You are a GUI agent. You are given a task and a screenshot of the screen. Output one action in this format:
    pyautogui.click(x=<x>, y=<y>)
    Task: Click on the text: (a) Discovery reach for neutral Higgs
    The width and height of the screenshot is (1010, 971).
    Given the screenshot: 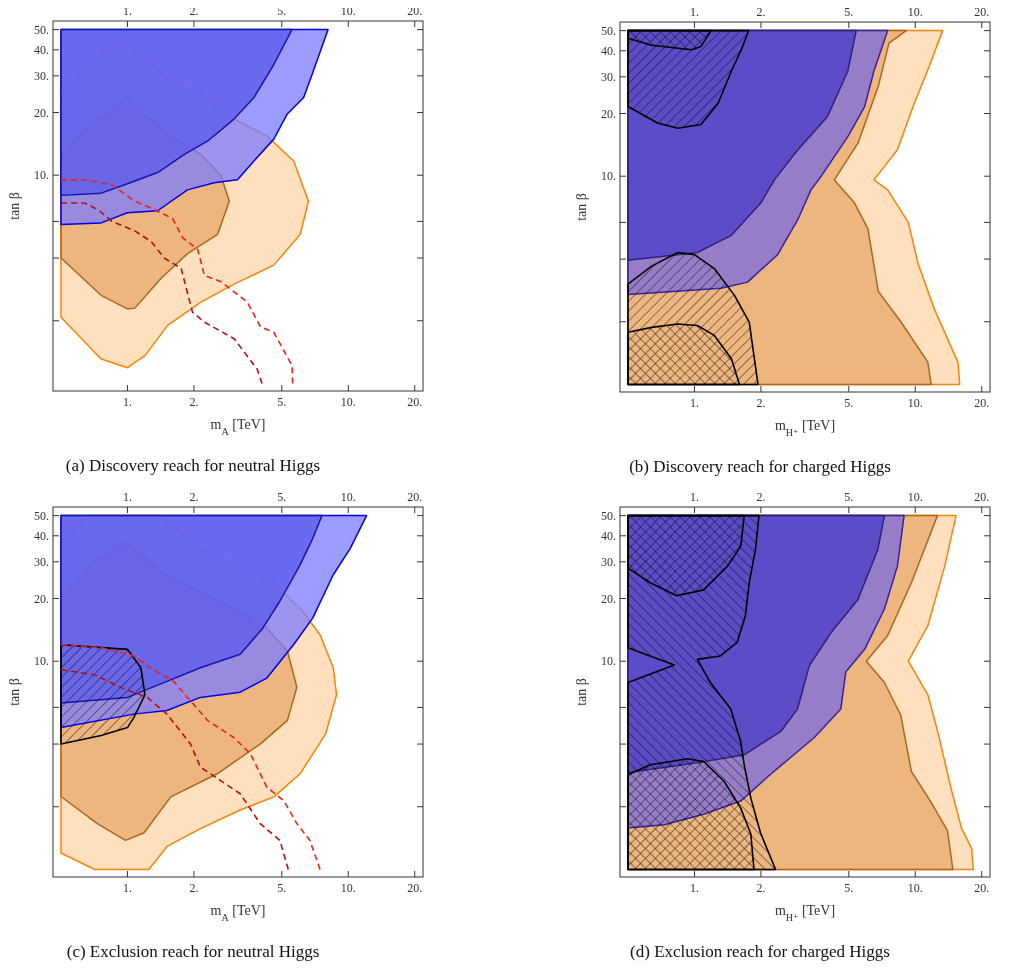 What is the action you would take?
    pyautogui.click(x=193, y=465)
    